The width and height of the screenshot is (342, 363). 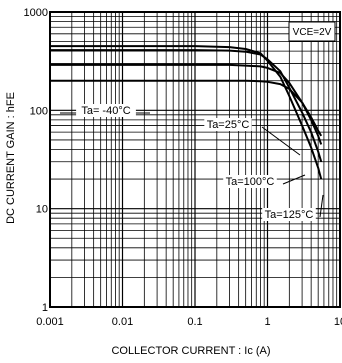 What do you see at coordinates (338, 322) in the screenshot?
I see `x-tick-label: 10` at bounding box center [338, 322].